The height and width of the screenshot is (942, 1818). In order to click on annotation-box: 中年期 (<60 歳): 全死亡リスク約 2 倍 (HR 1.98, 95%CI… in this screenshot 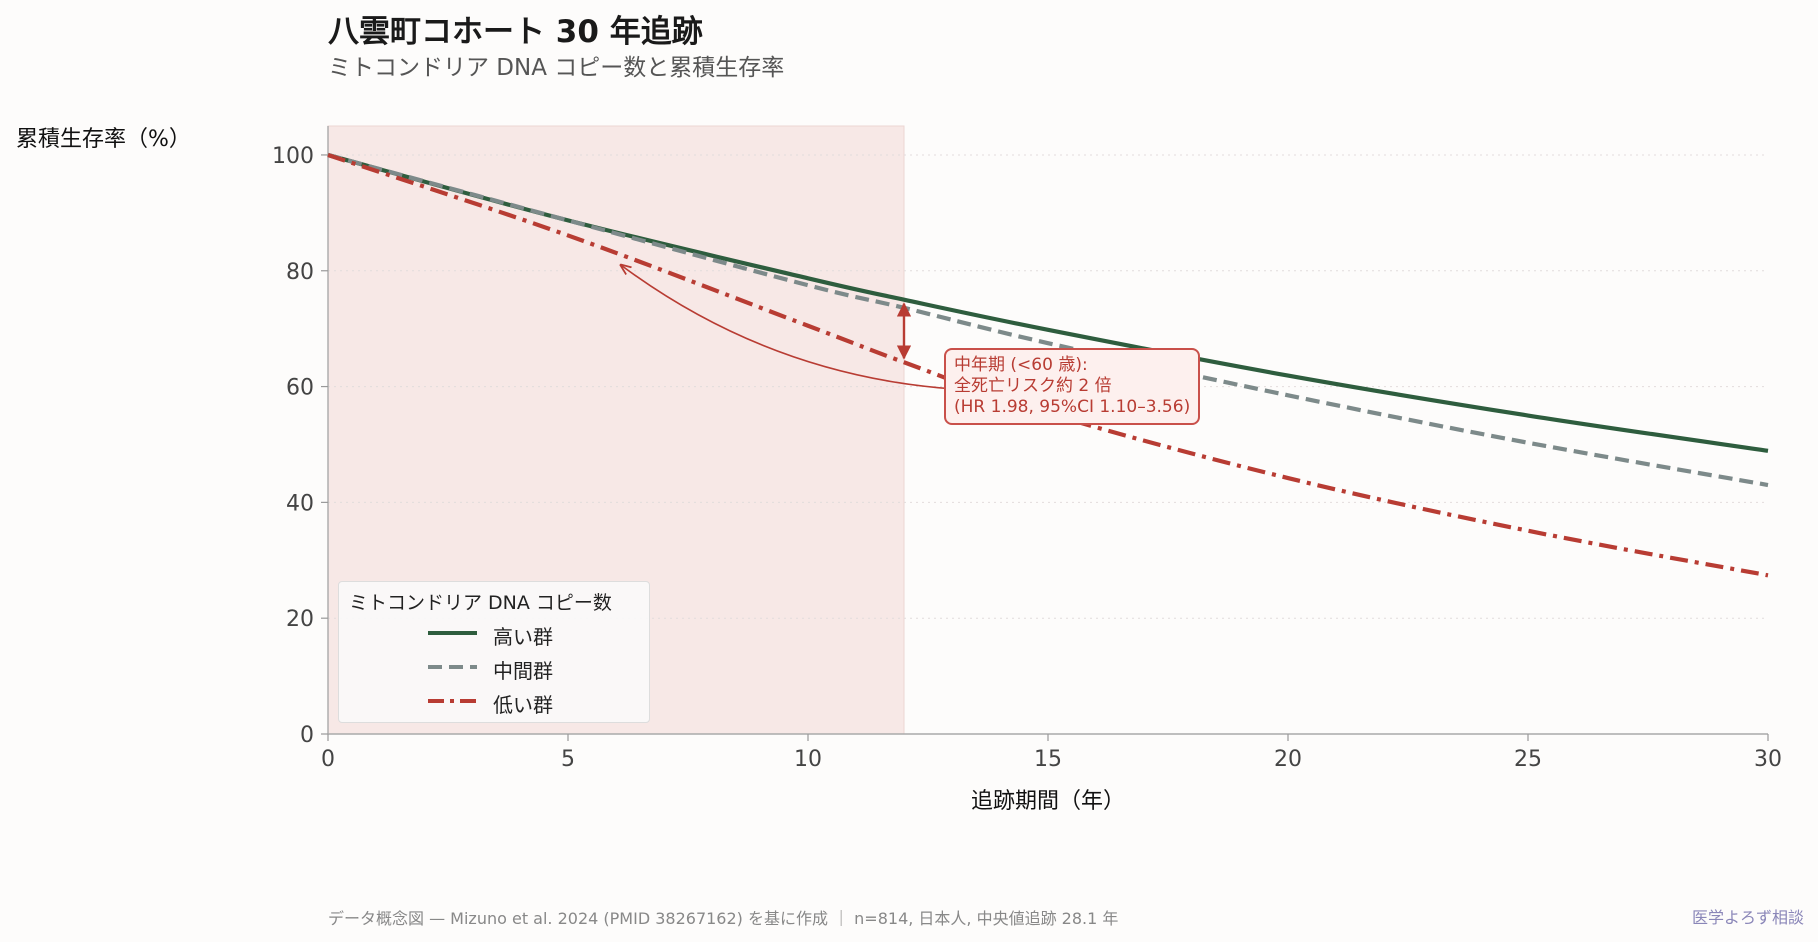, I will do `click(1072, 386)`.